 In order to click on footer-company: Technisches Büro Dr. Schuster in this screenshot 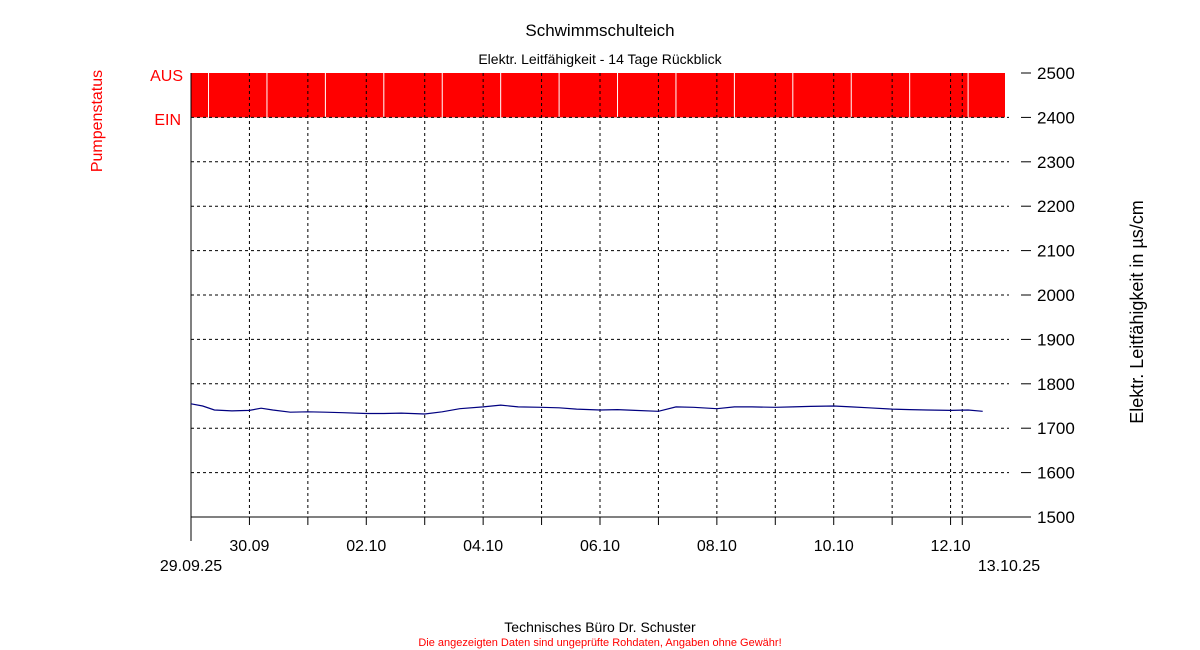, I will do `click(600, 627)`.